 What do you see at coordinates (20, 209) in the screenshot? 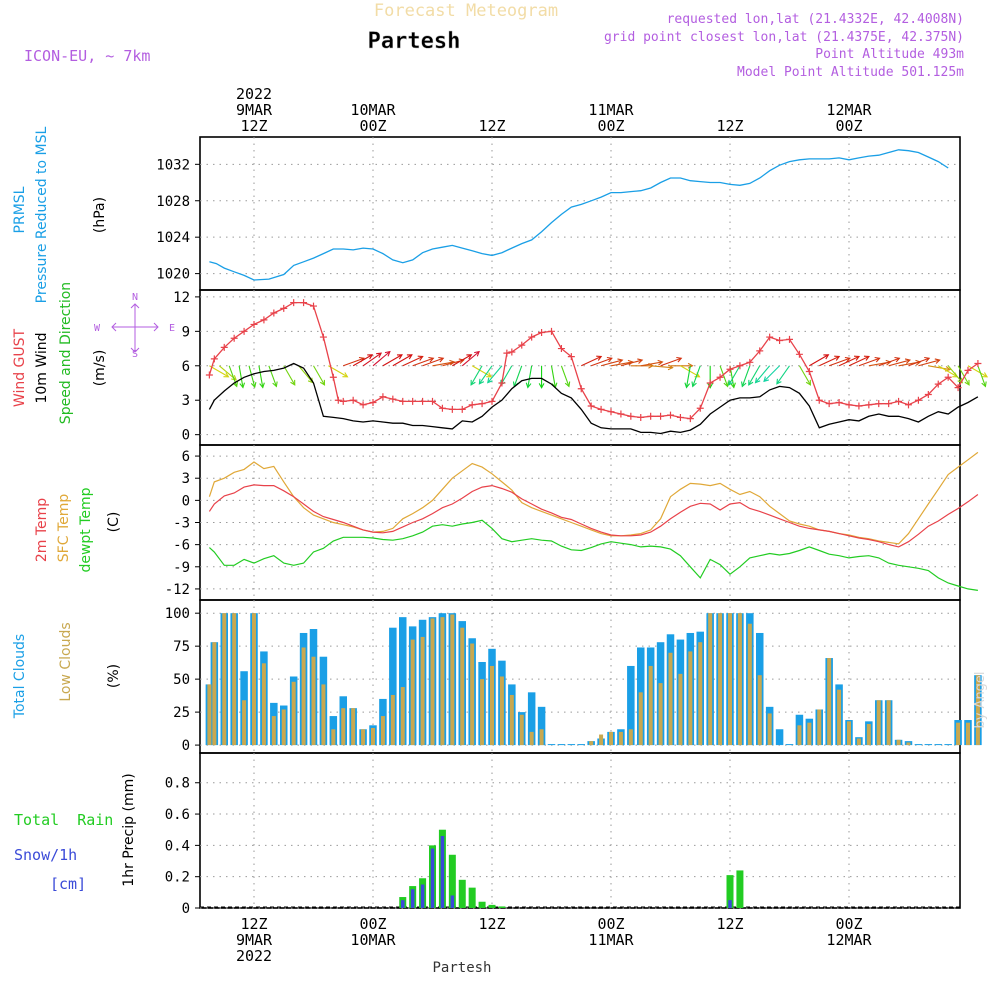
I see `prmsl-label: PRMSL` at bounding box center [20, 209].